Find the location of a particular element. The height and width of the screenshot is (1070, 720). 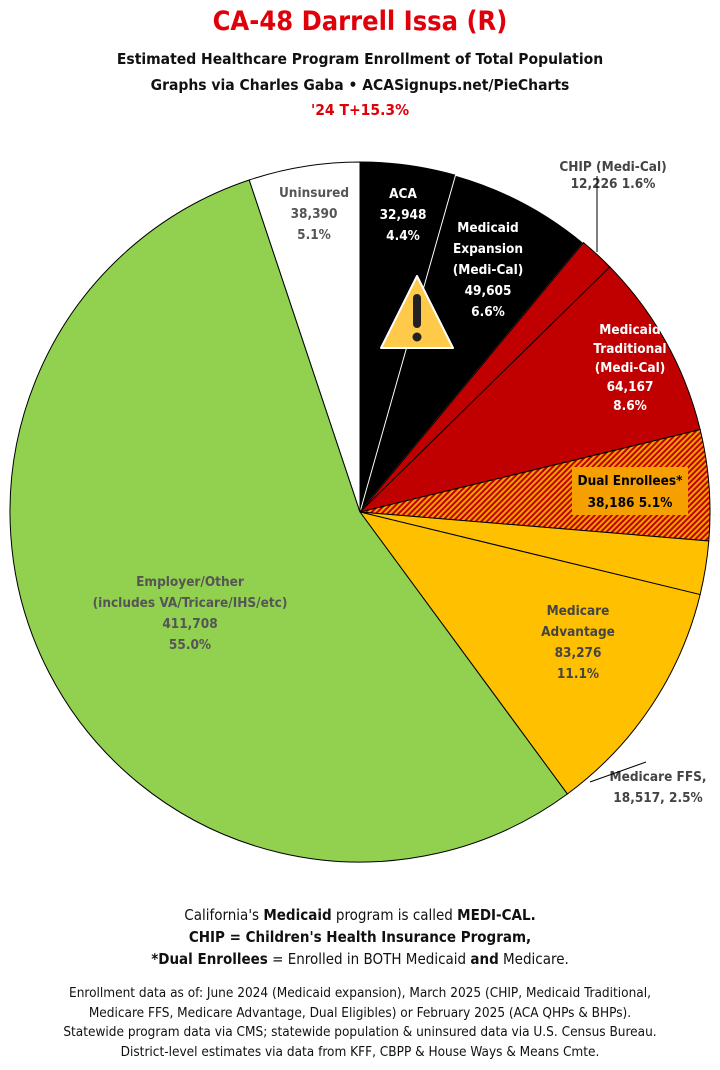

slice-label: 38,390 is located at coordinates (314, 214).